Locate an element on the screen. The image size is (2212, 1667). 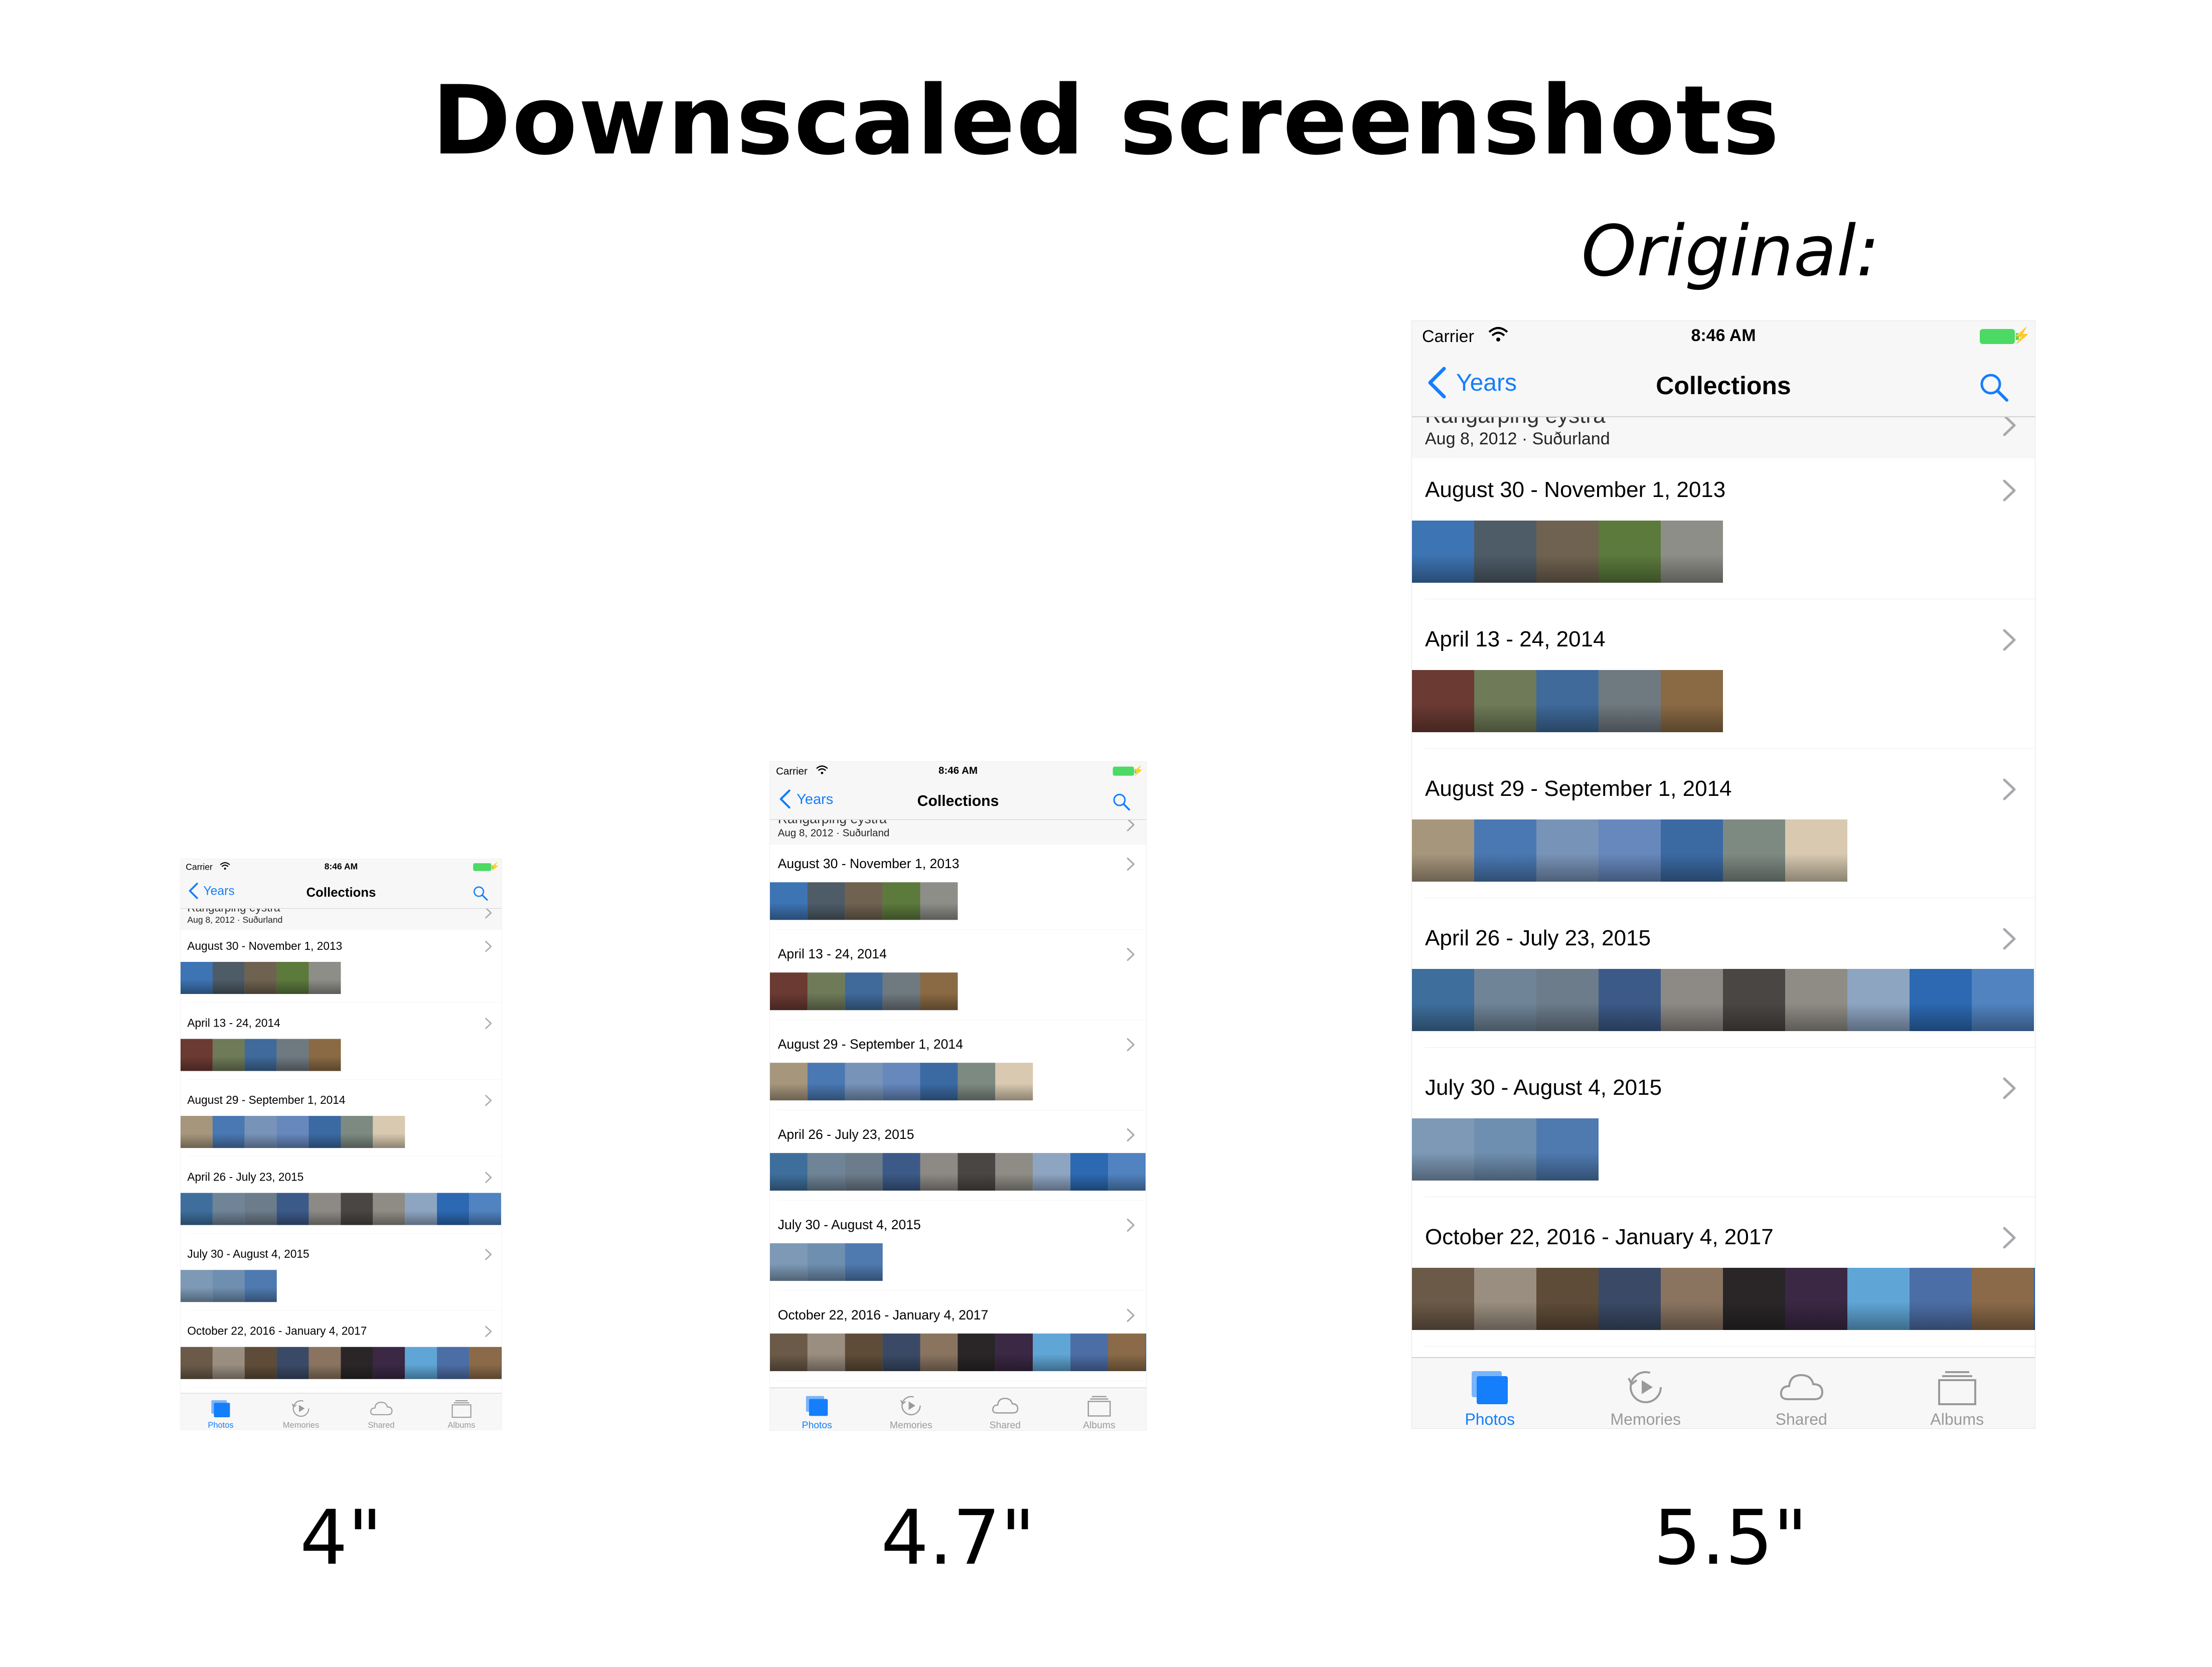
tab-shared: Shared is located at coordinates (1005, 1409).